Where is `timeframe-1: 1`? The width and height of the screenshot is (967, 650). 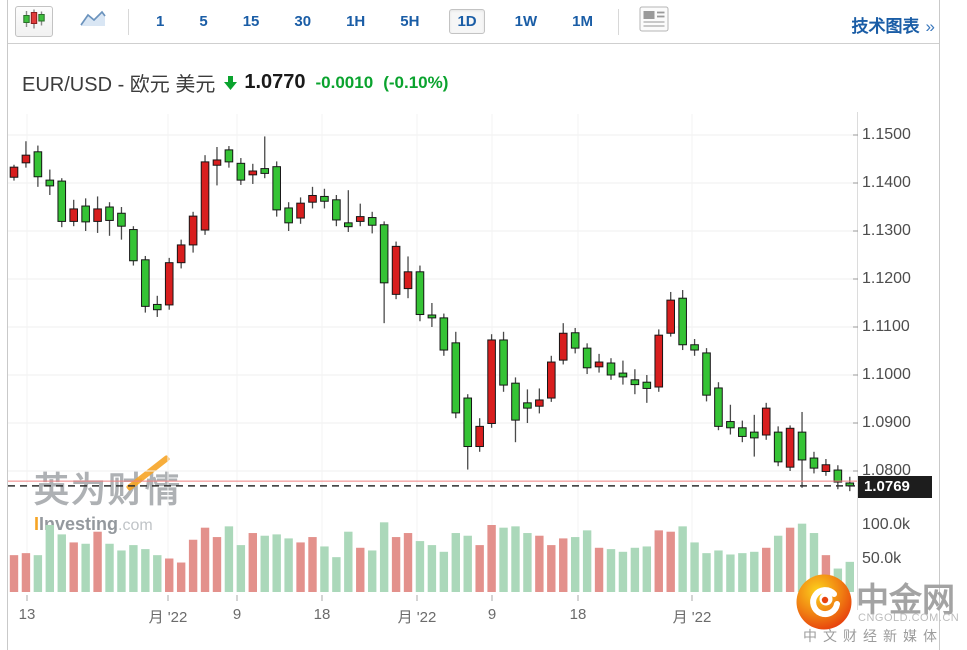
timeframe-1: 1 is located at coordinates (160, 21).